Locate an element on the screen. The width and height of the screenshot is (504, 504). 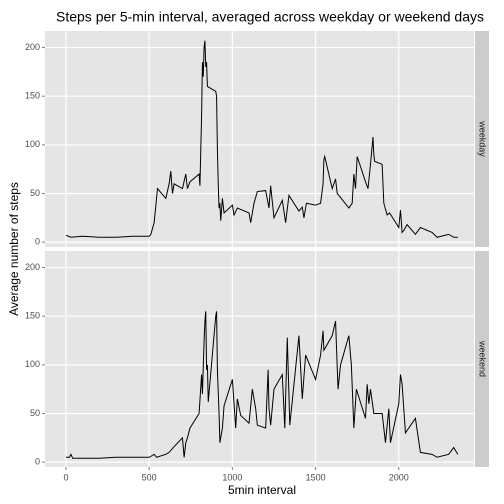
x-axis-label: 5min interval is located at coordinates (262, 490).